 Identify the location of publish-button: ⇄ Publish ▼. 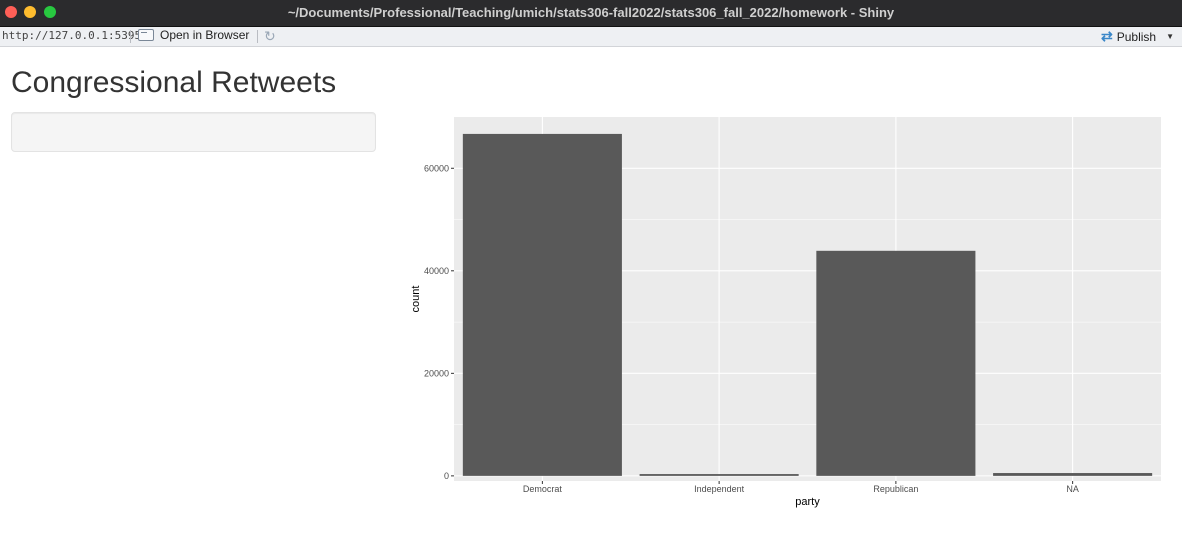
(1137, 36).